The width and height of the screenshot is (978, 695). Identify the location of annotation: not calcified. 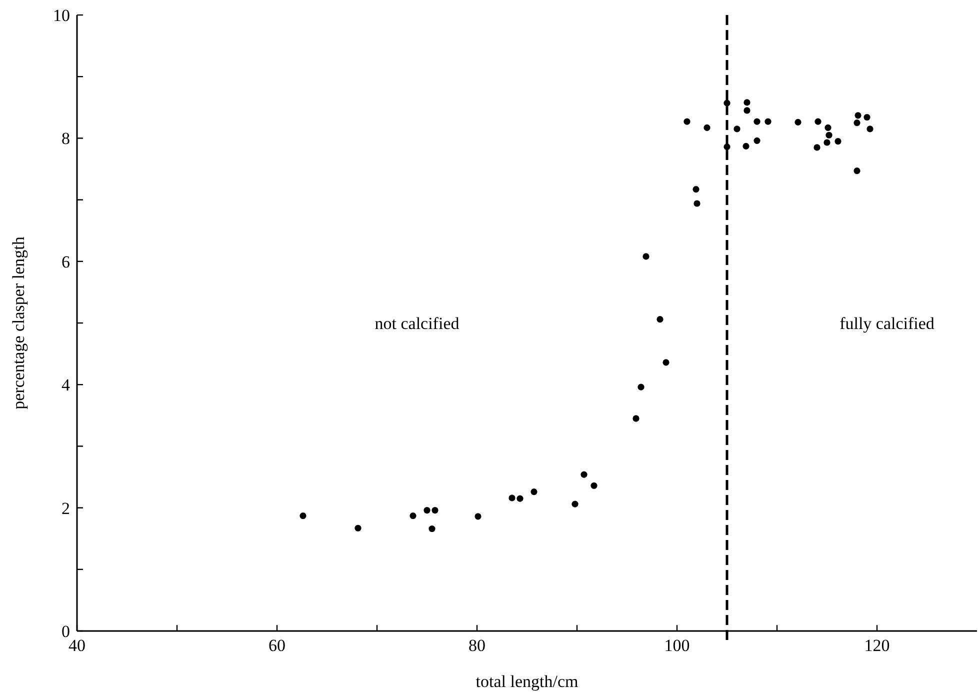
(417, 323).